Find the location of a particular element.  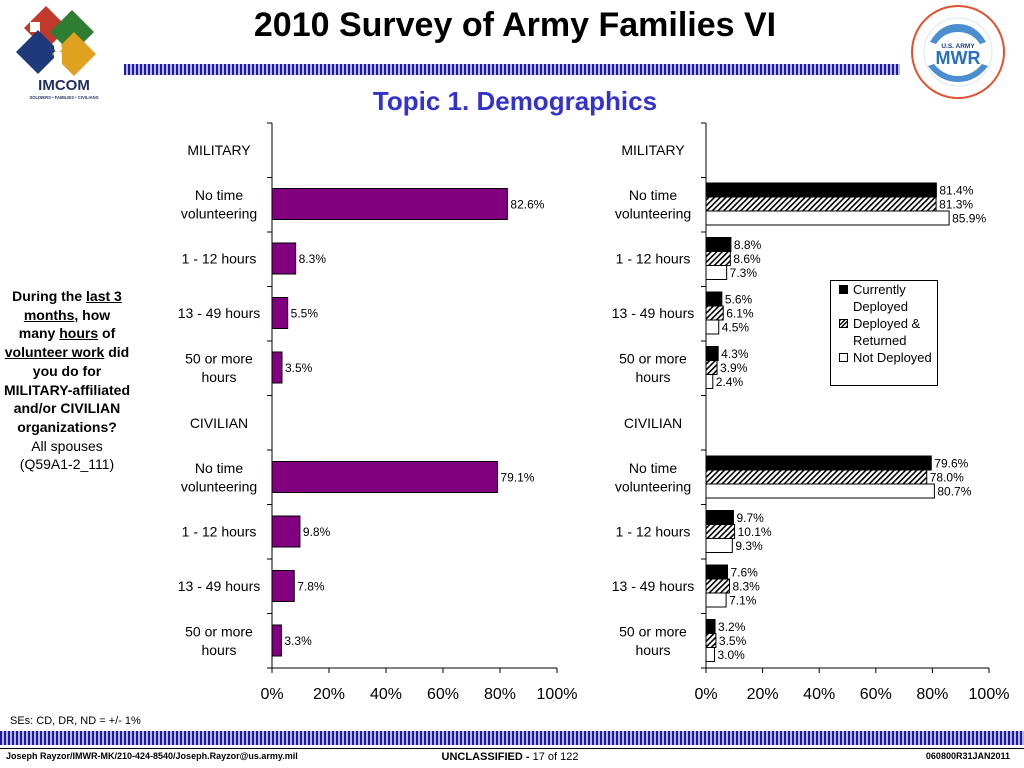

question-emph-hours: hours is located at coordinates (79, 333).